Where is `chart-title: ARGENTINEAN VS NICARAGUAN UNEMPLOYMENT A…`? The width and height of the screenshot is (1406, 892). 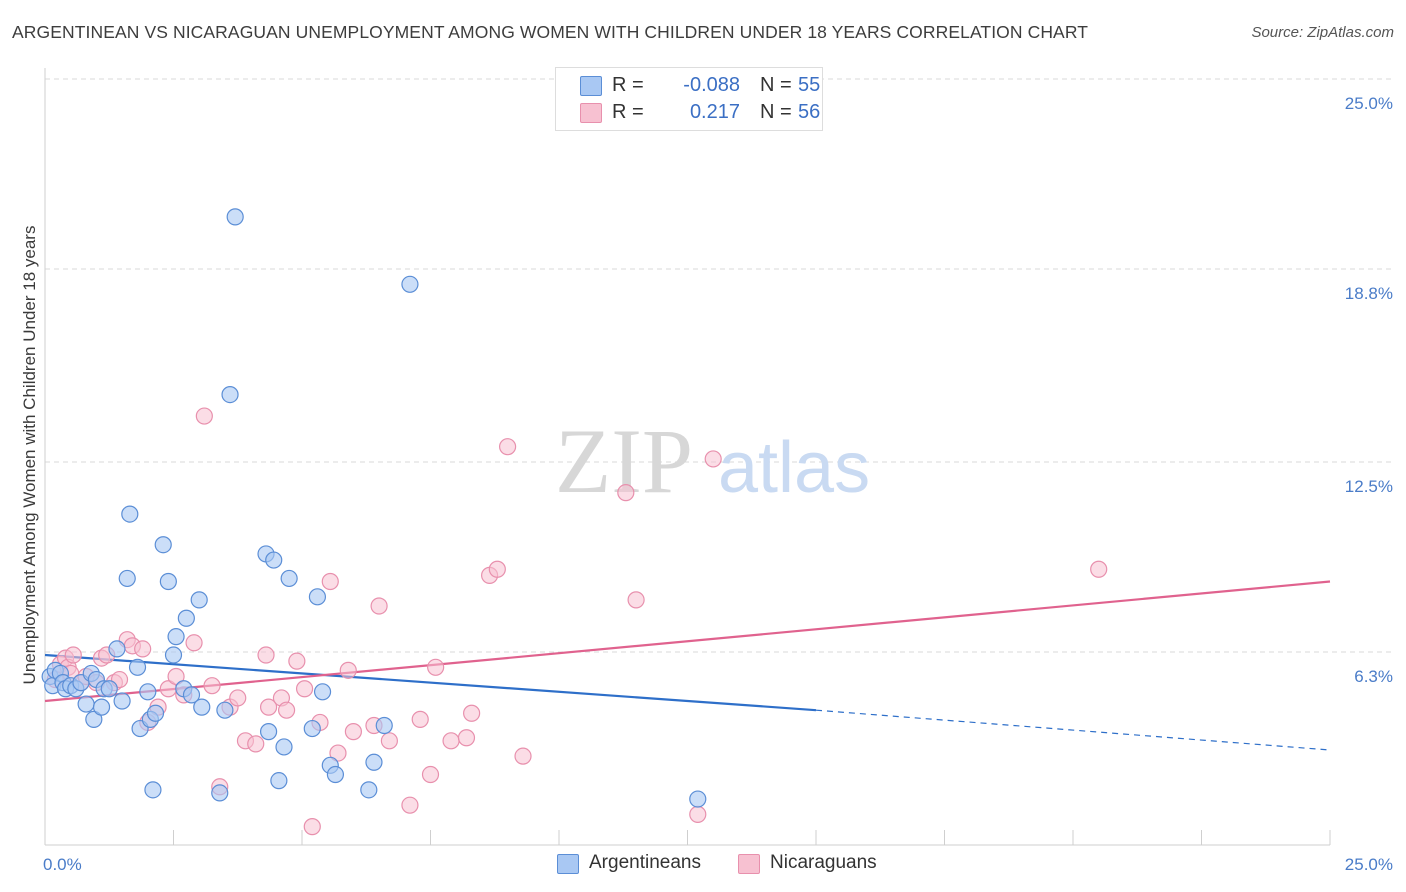 chart-title: ARGENTINEAN VS NICARAGUAN UNEMPLOYMENT A… is located at coordinates (550, 32).